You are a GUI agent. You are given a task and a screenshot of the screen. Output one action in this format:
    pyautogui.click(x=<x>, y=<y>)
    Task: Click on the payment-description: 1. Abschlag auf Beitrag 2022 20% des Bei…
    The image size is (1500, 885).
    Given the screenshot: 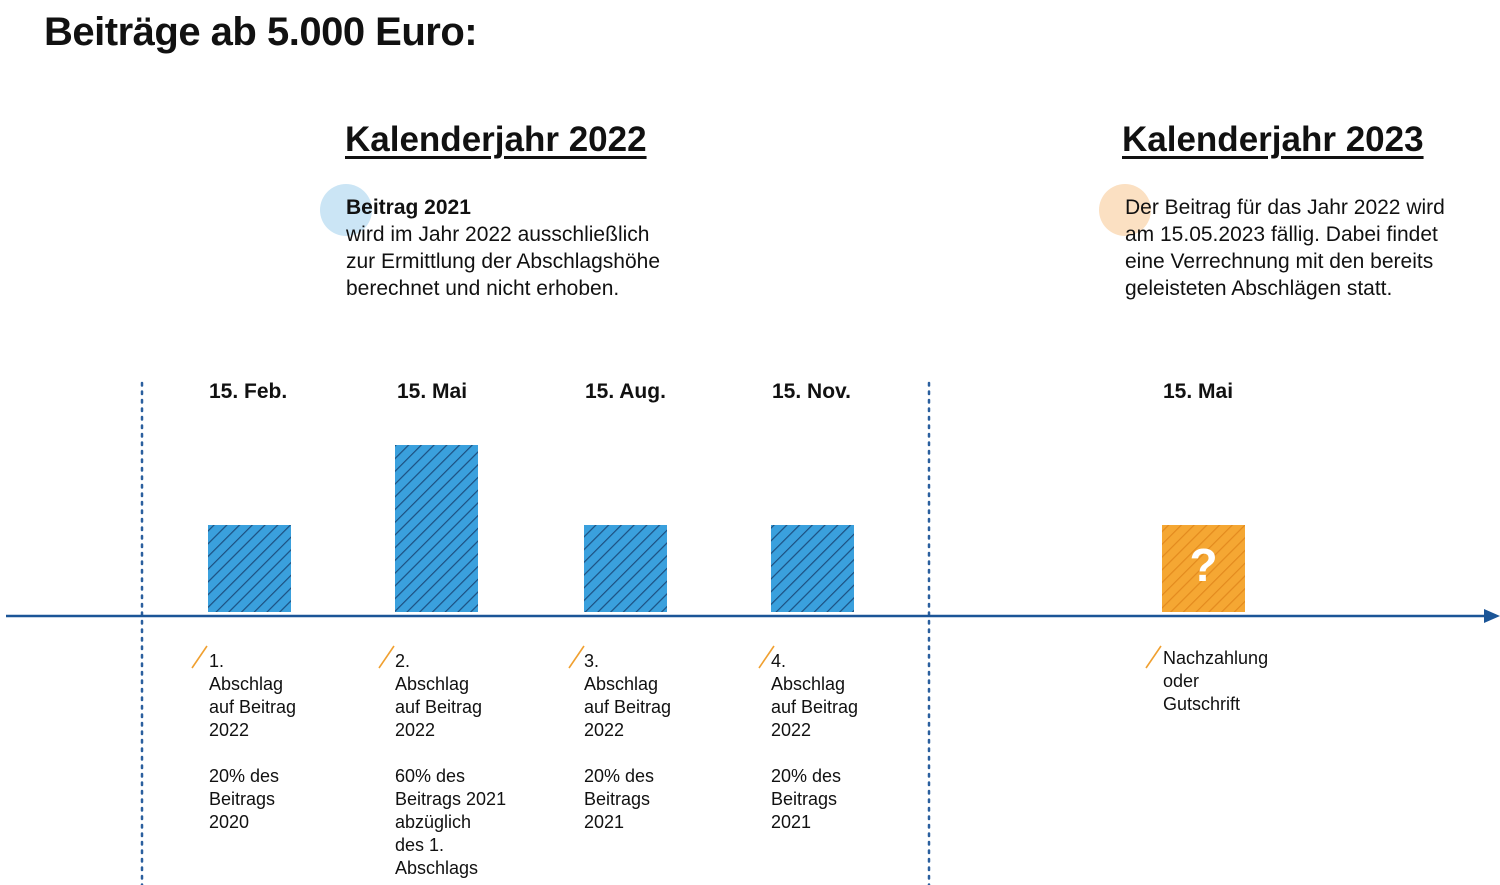 What is the action you would take?
    pyautogui.click(x=252, y=742)
    